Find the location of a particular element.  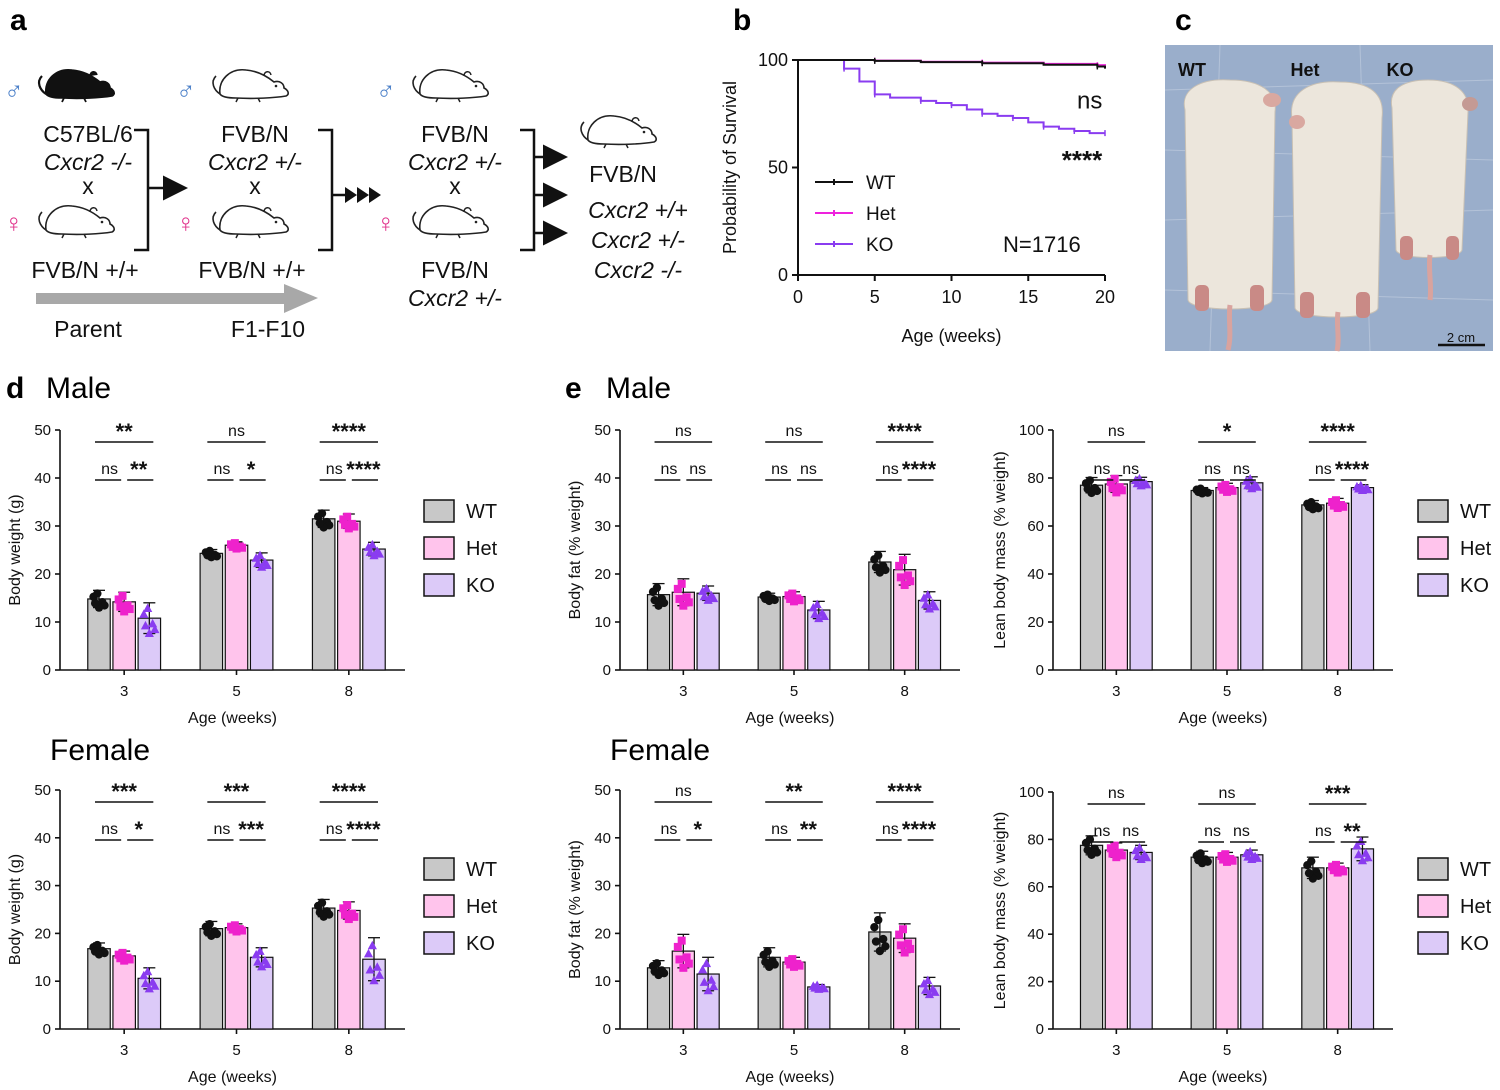

legend-swatch-het is located at coordinates (439, 548).